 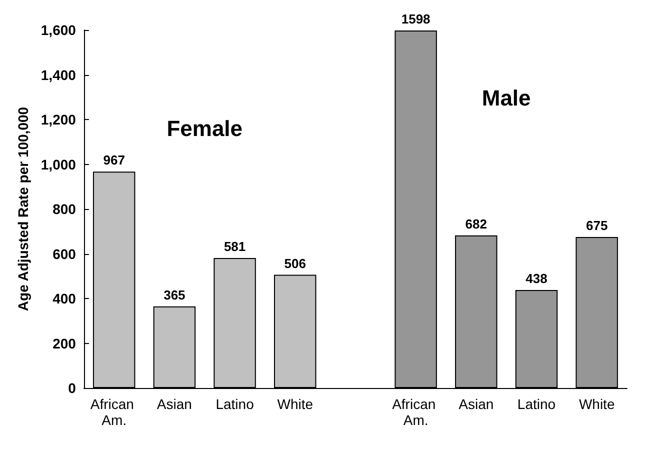 What do you see at coordinates (64, 254) in the screenshot?
I see `y-tick-label: 600` at bounding box center [64, 254].